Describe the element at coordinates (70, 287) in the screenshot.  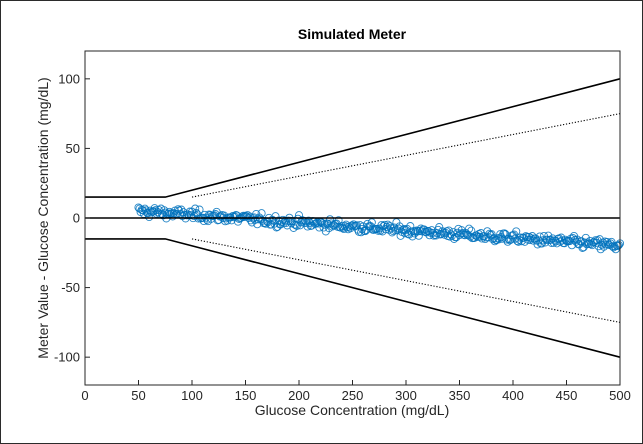
I see `y-tick-label: -50` at that location.